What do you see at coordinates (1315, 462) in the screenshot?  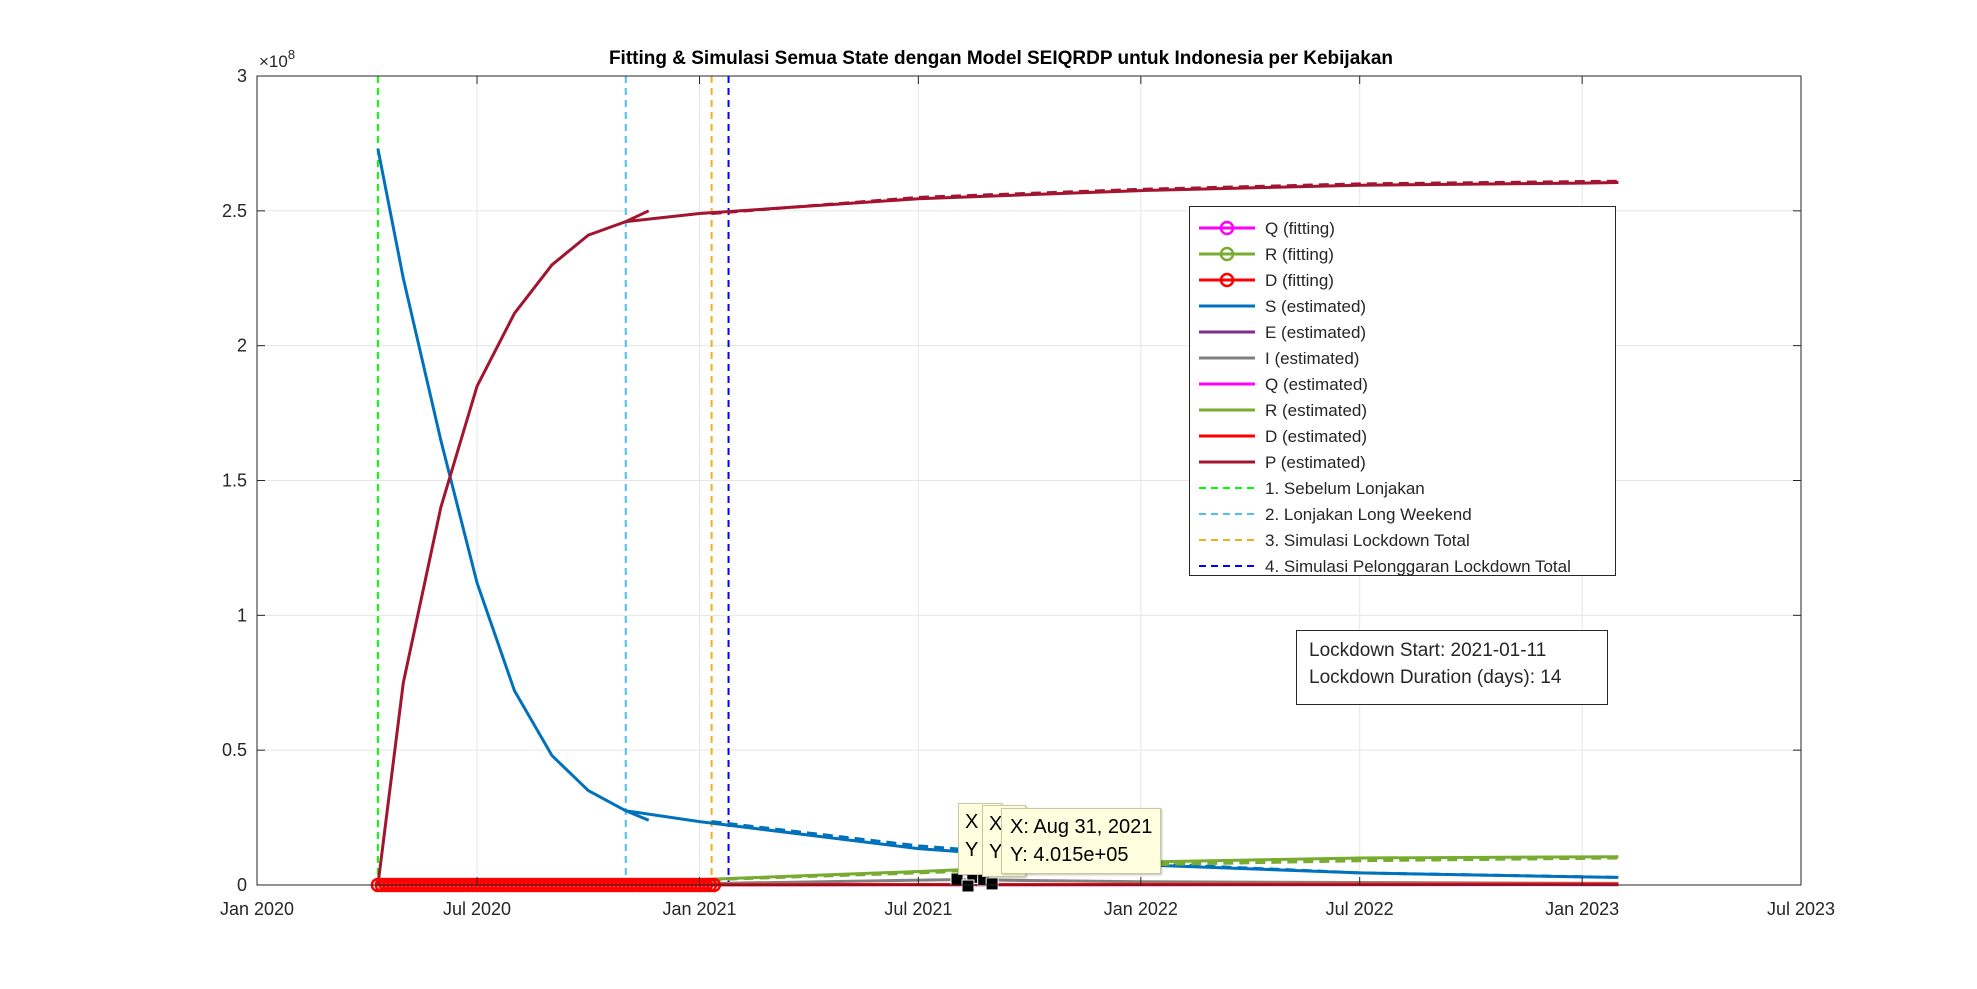 I see `legend-label: P (estimated)` at bounding box center [1315, 462].